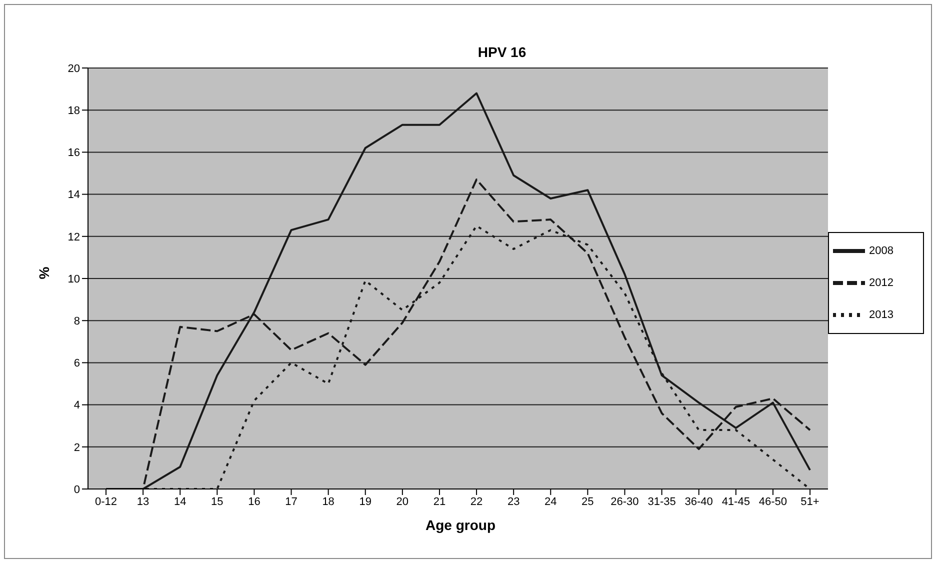 The width and height of the screenshot is (938, 565). I want to click on y-tick-label: 2, so click(77, 448).